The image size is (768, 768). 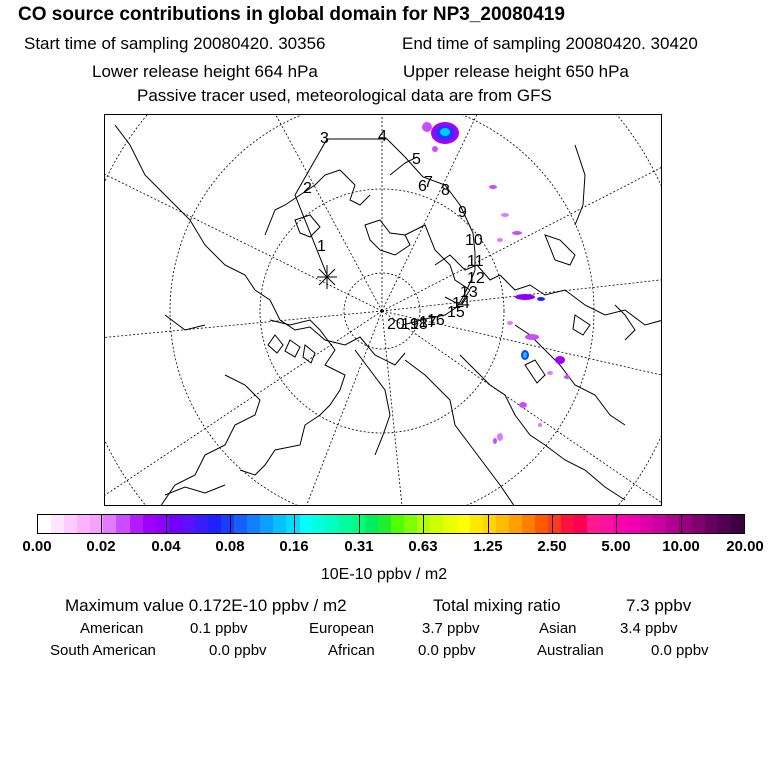 I want to click on colorbar-tick-label: 20.00, so click(x=745, y=546).